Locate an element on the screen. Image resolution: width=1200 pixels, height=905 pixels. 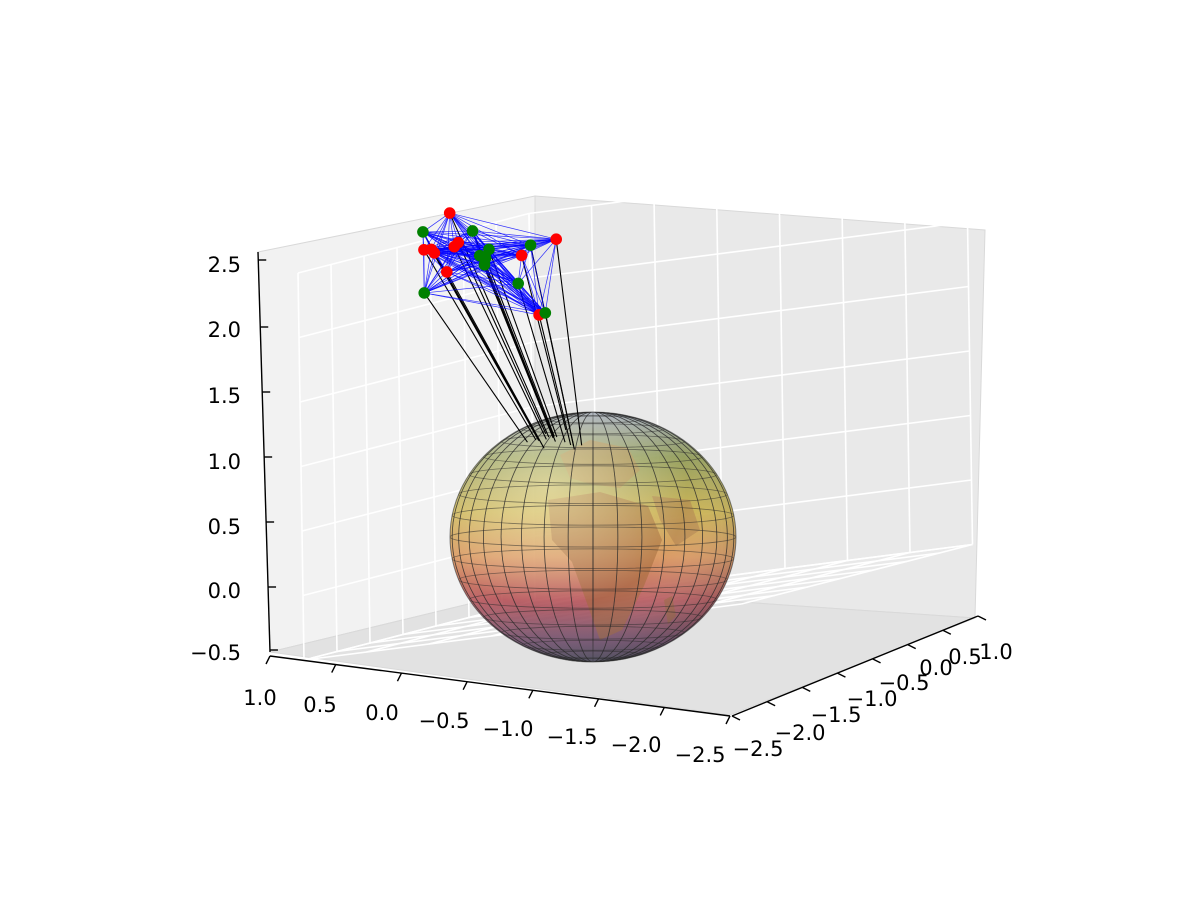
z-tick-label: 0.5 is located at coordinates (224, 527).